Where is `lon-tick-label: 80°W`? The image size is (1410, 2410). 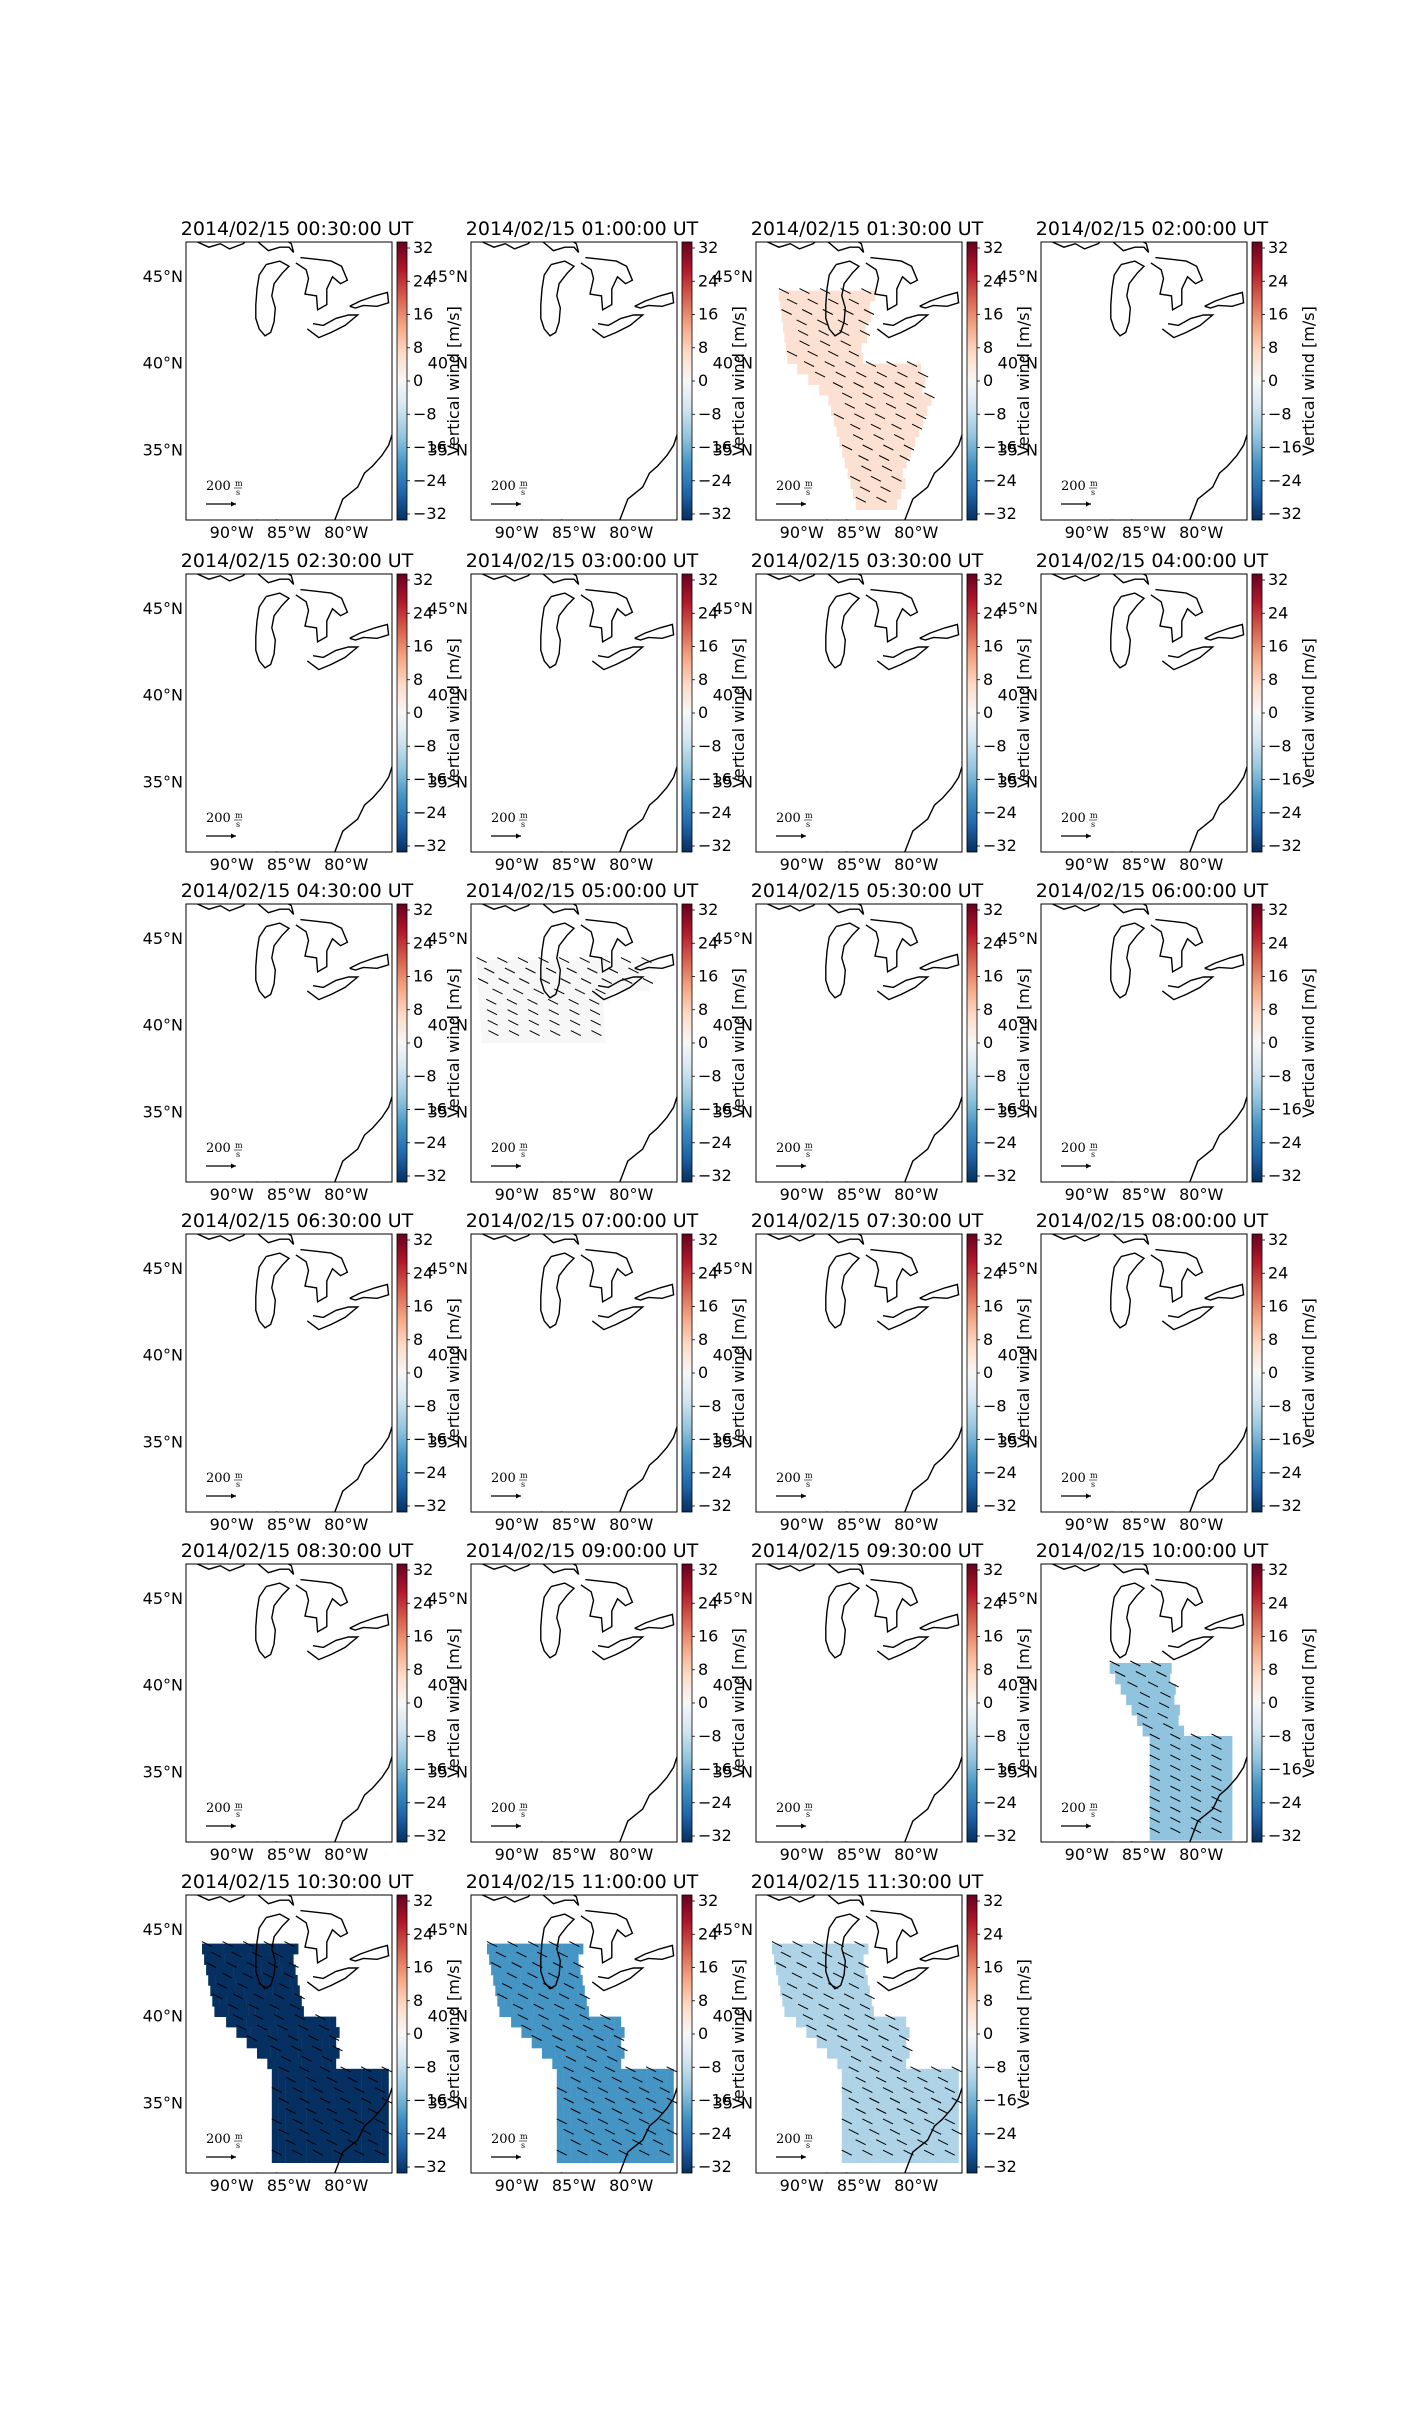 lon-tick-label: 80°W is located at coordinates (346, 1854).